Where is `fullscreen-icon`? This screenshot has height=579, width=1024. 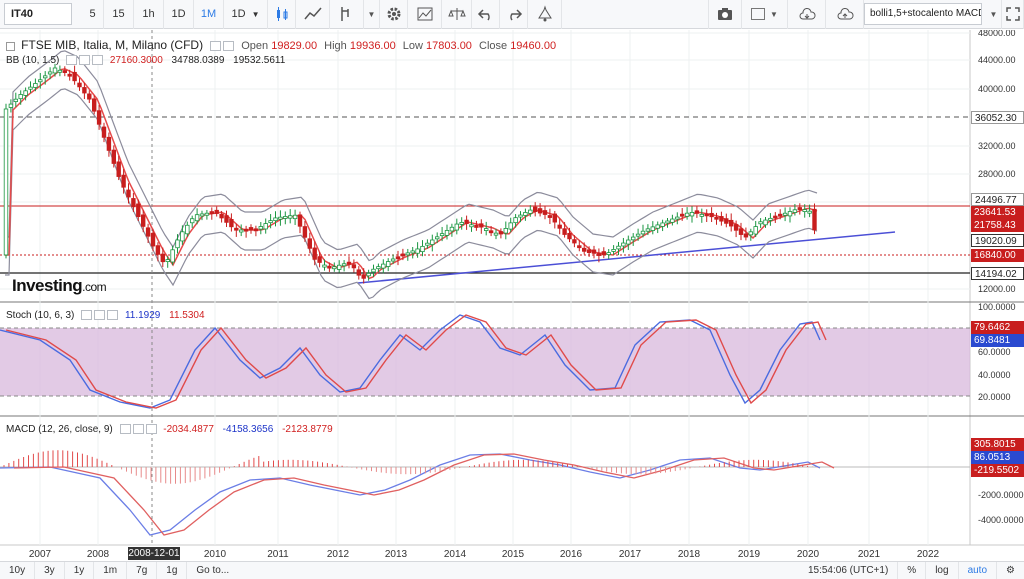 fullscreen-icon is located at coordinates (1013, 14).